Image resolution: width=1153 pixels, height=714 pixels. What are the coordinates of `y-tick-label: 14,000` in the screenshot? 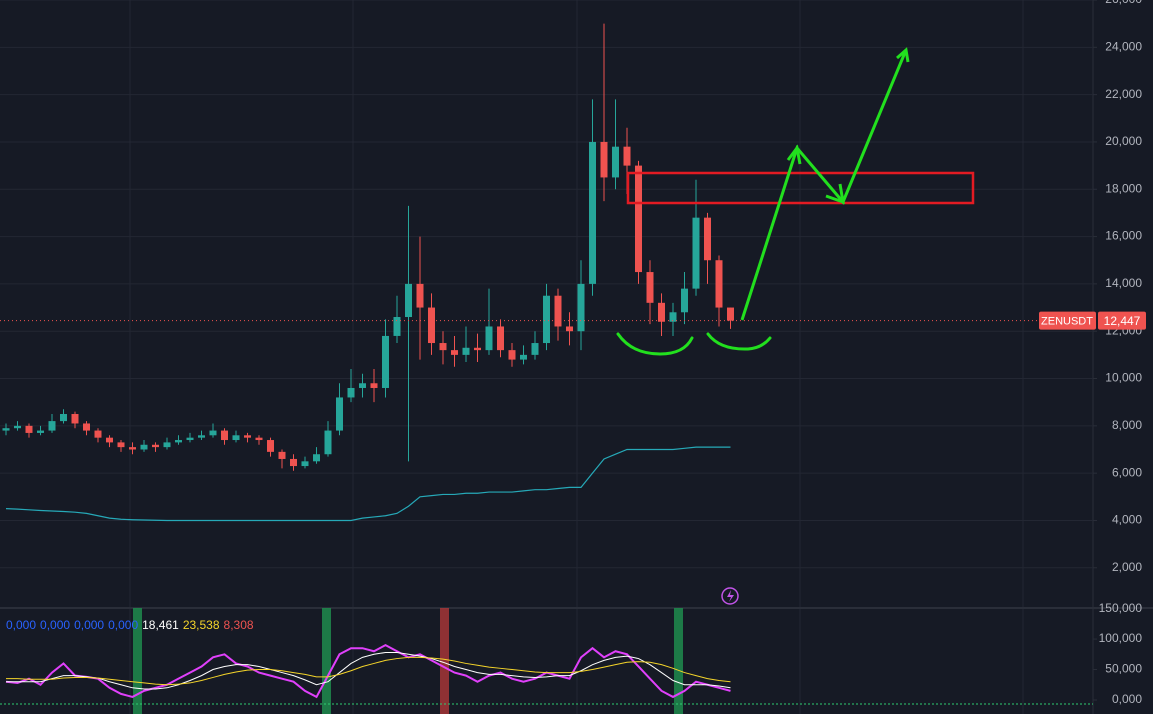 It's located at (1123, 283).